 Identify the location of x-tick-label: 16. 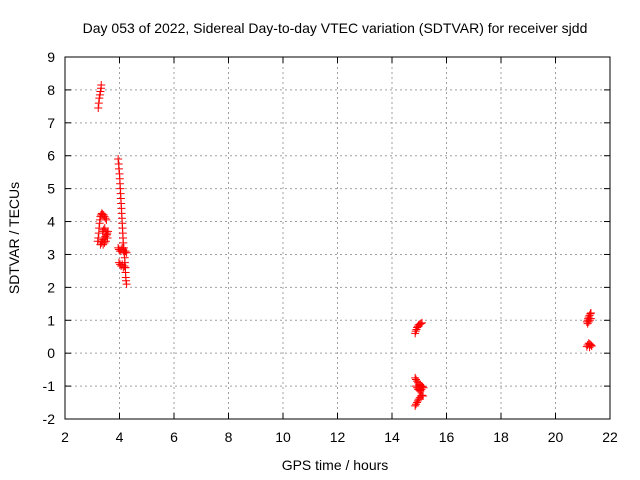
(447, 437).